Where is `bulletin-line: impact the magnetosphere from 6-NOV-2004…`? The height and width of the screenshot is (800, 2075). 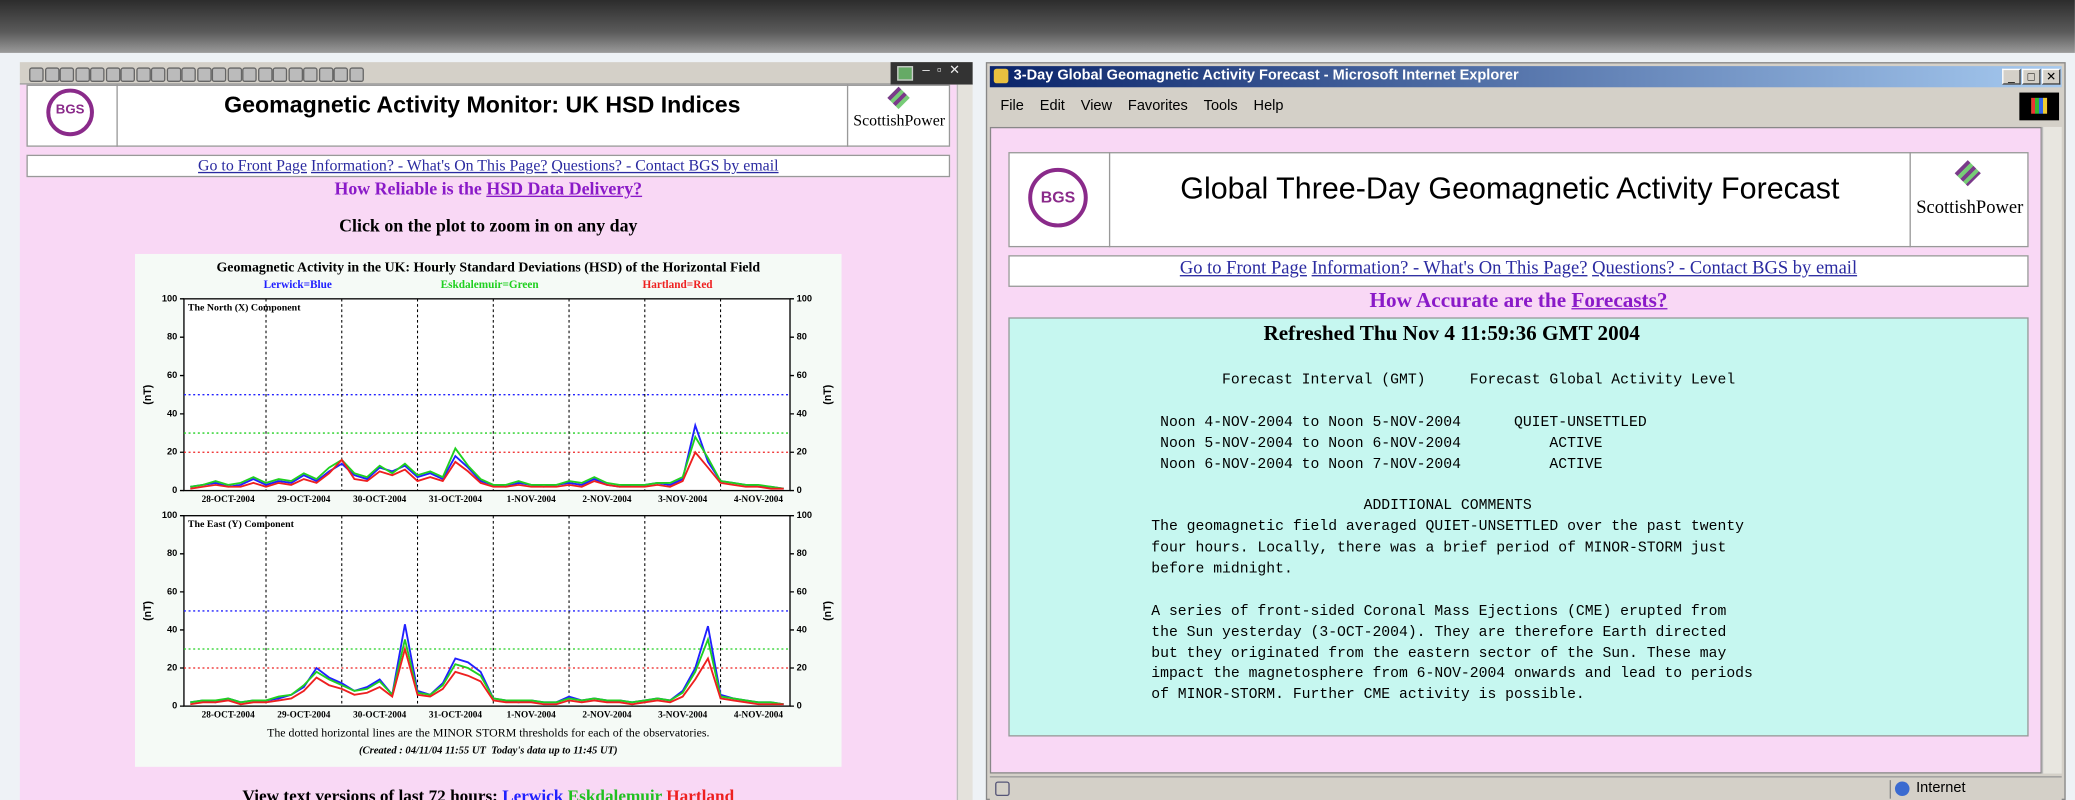
bulletin-line: impact the magnetosphere from 6-NOV-2004… is located at coordinates (1452, 675).